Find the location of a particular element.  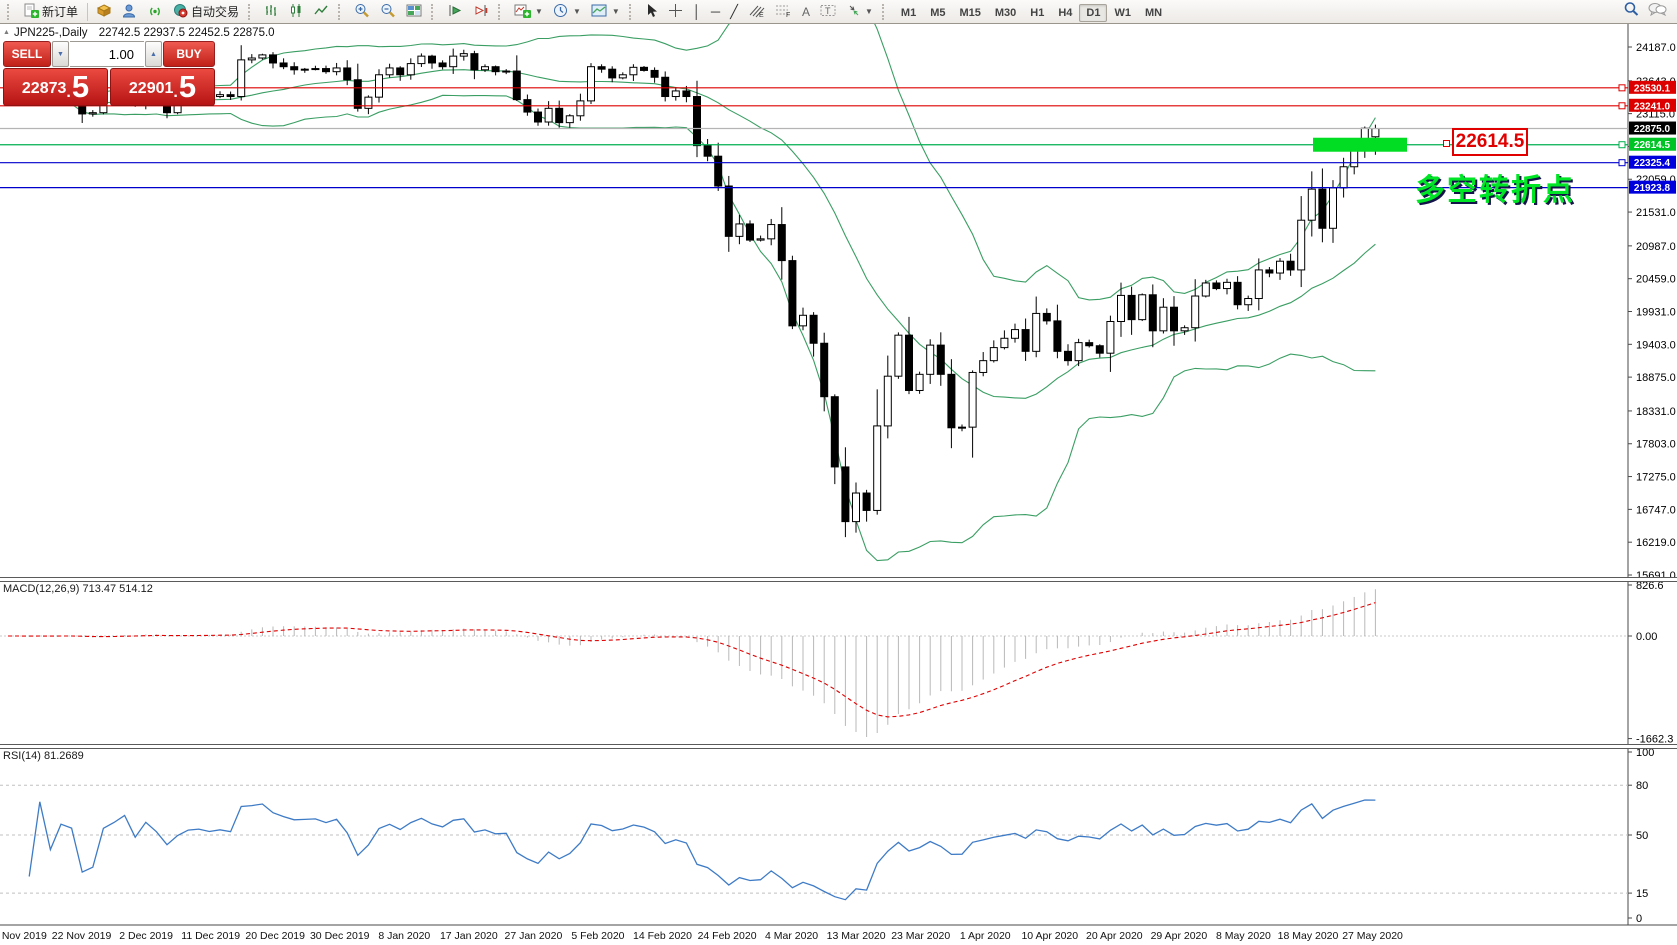

market-cube-button is located at coordinates (104, 12).